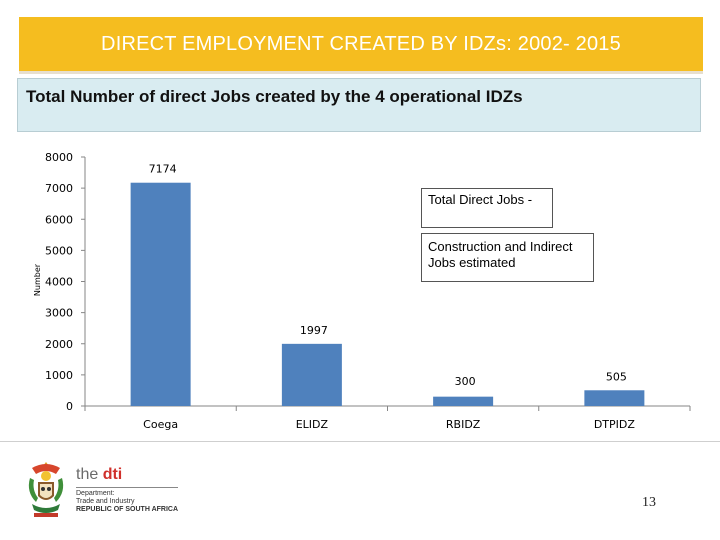  I want to click on brand-underline, so click(127, 487).